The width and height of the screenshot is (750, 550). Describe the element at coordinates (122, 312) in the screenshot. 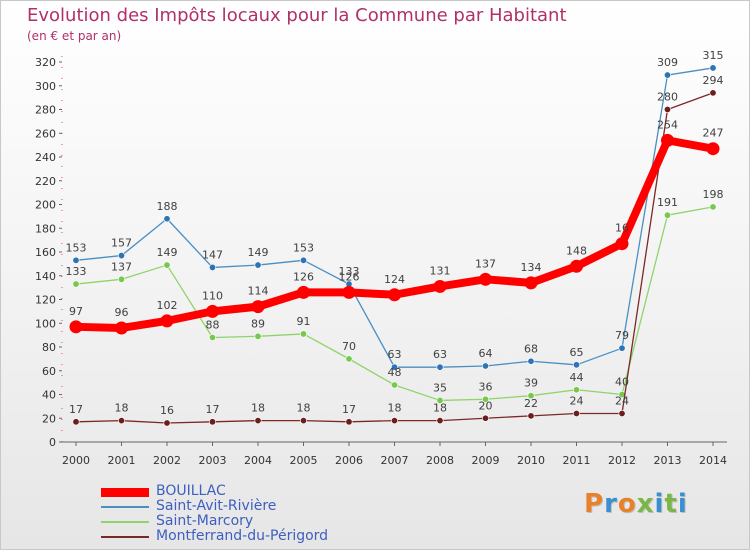

I see `data-label: 96` at that location.